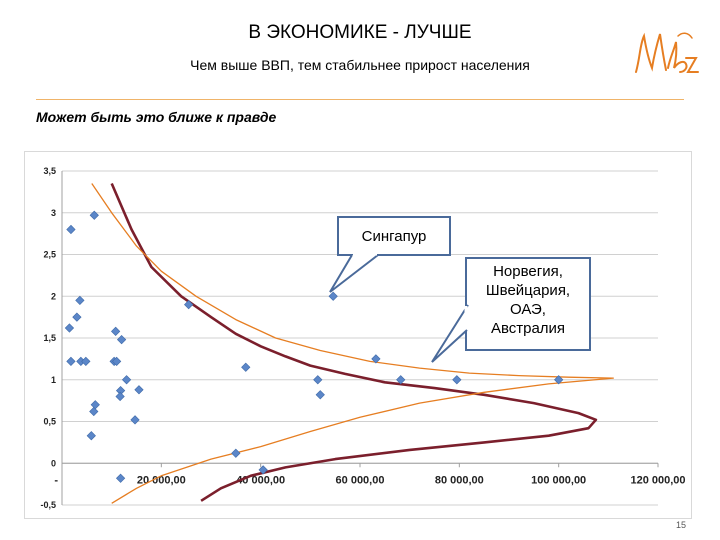 Image resolution: width=720 pixels, height=540 pixels. I want to click on callout-line-4: Австралия, so click(528, 328).